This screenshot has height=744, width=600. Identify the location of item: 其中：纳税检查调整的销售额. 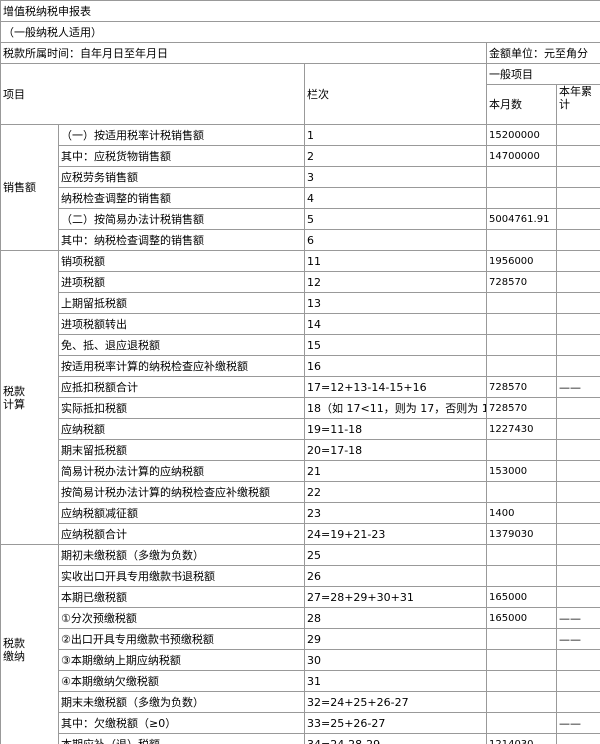
(181, 240).